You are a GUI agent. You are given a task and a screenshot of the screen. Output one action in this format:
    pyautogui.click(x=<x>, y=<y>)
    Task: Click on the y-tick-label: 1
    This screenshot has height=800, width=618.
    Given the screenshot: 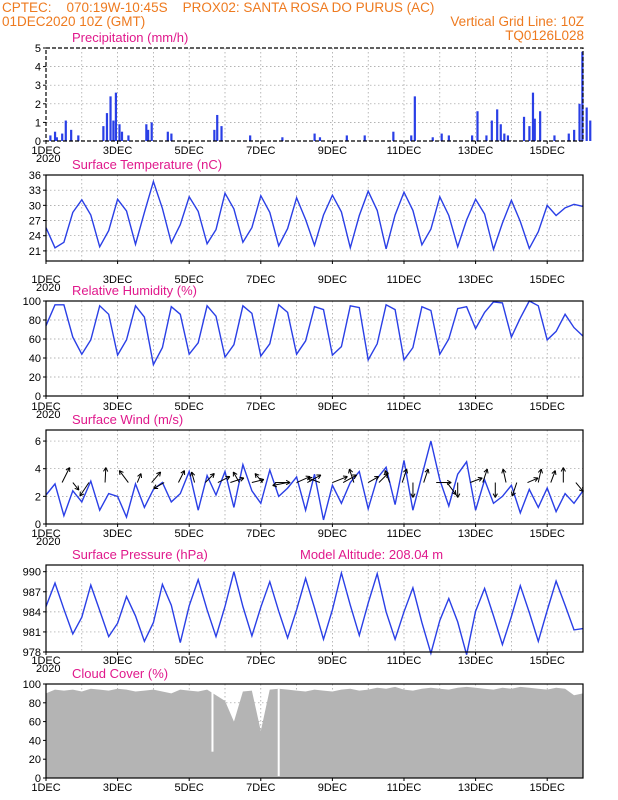 What is the action you would take?
    pyautogui.click(x=38, y=123)
    